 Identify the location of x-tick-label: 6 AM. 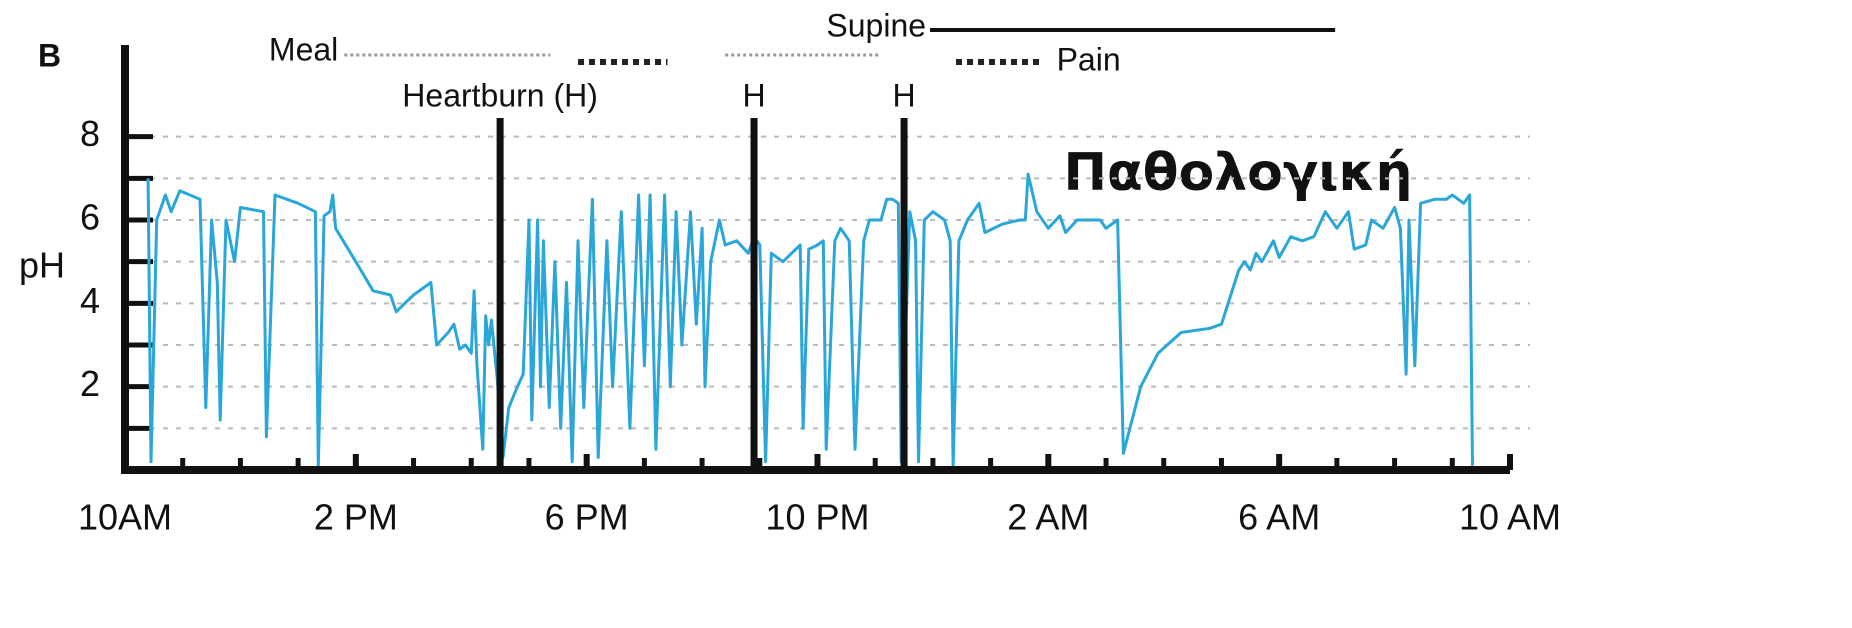
(1279, 517).